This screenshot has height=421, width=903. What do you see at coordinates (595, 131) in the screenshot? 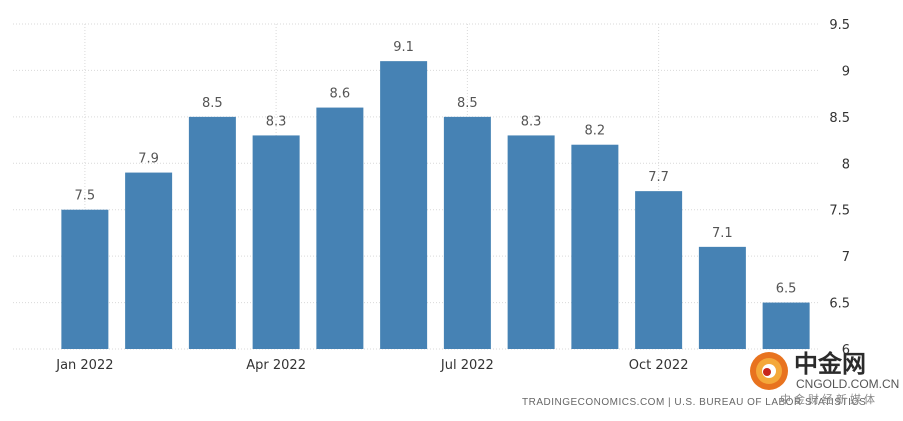
I see `bar-value-label: 8.2` at bounding box center [595, 131].